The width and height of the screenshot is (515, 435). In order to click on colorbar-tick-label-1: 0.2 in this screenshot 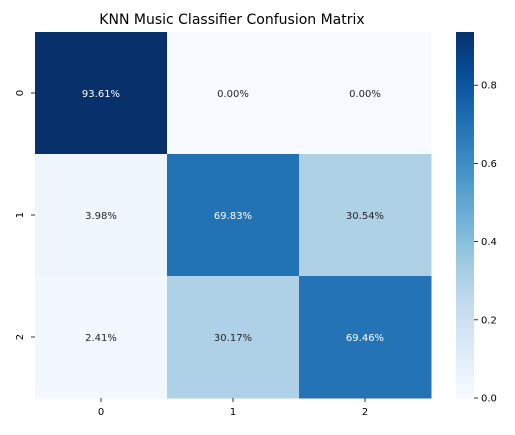, I will do `click(489, 320)`.